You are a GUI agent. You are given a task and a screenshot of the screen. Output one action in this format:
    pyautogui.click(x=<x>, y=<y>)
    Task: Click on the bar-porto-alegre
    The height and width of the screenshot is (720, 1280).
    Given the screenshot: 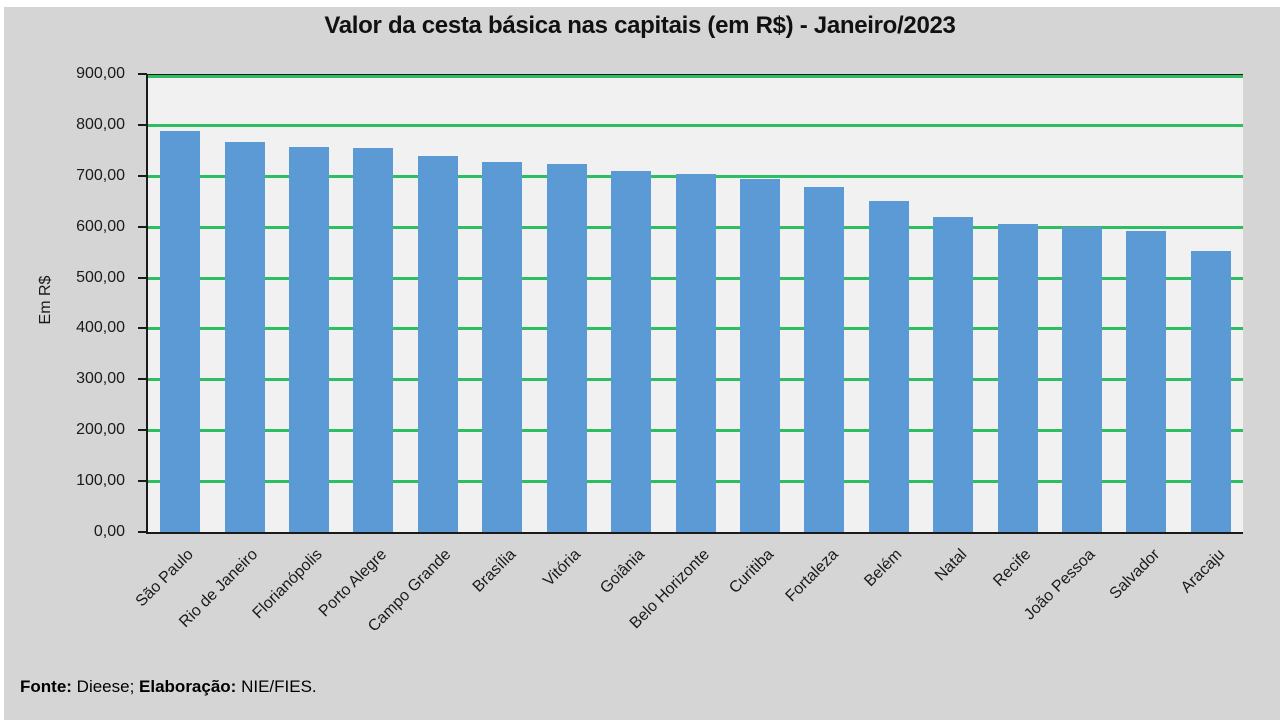 What is the action you would take?
    pyautogui.click(x=373, y=340)
    